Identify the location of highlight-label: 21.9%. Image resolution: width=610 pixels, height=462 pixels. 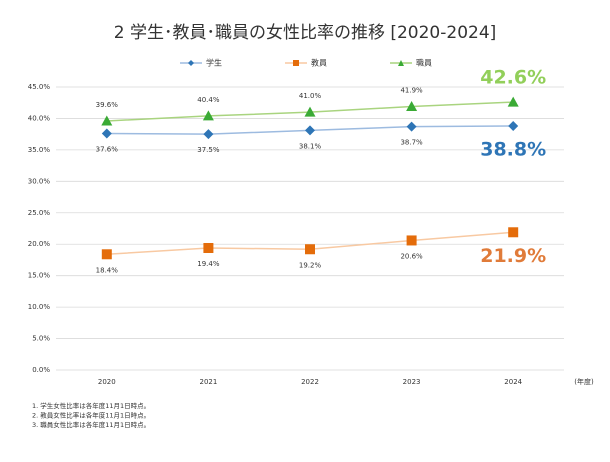
(513, 256).